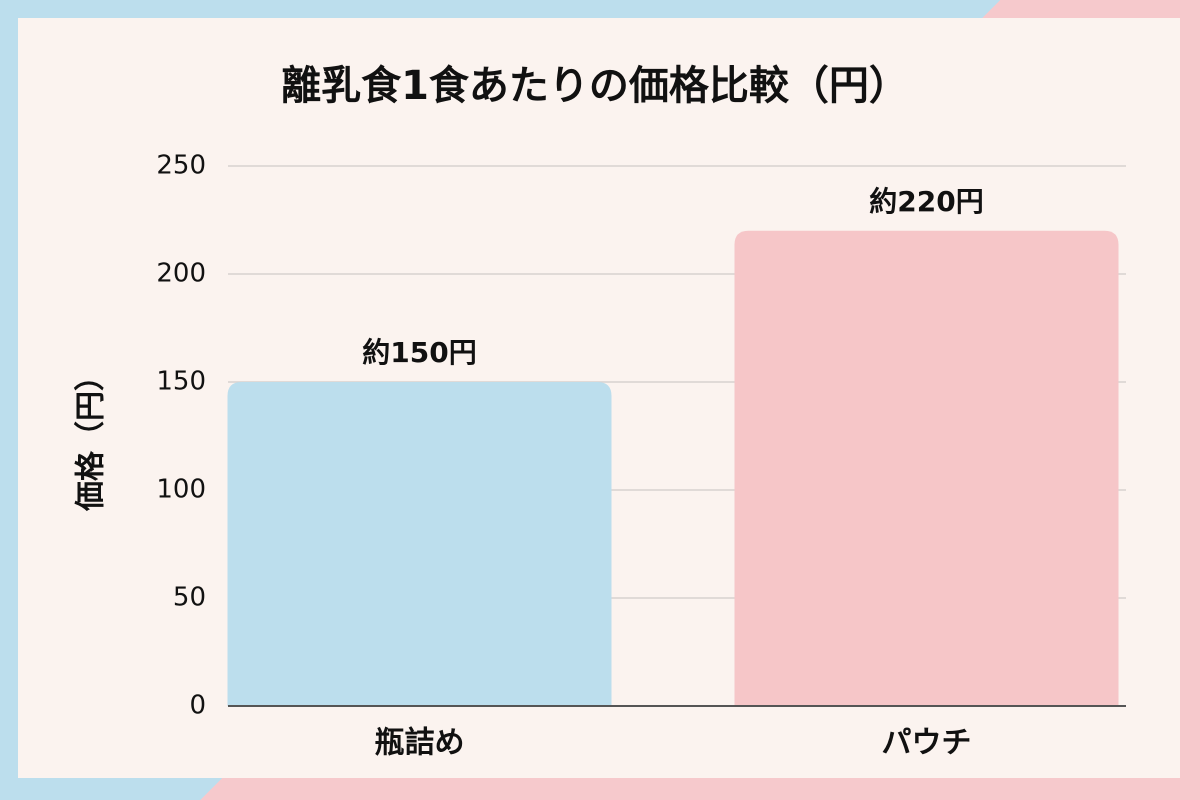 Image resolution: width=1200 pixels, height=800 pixels. Describe the element at coordinates (181, 490) in the screenshot. I see `y-tick-label: 100` at that location.